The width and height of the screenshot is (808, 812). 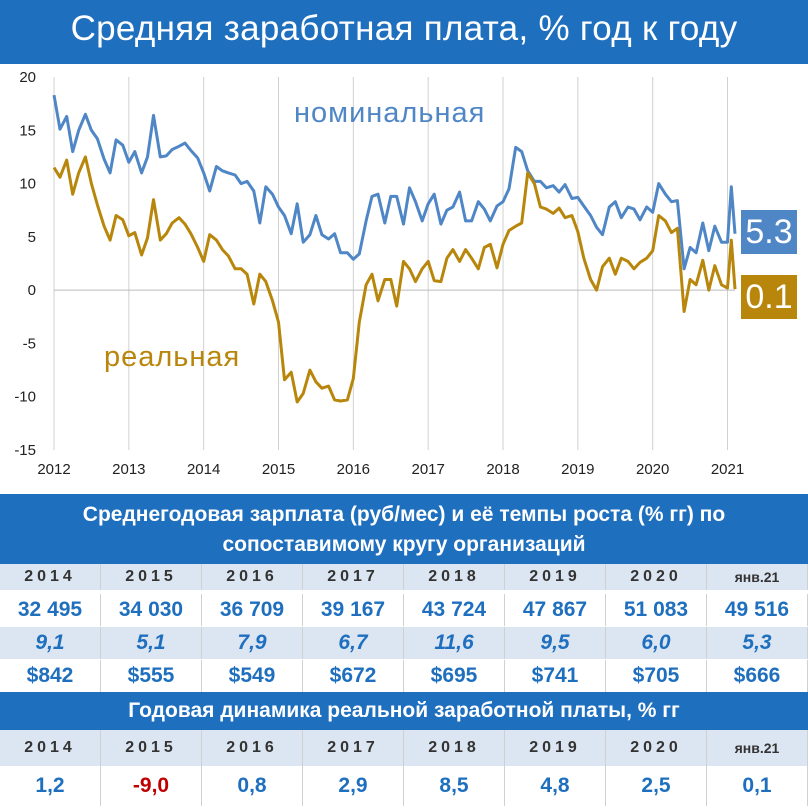 What do you see at coordinates (172, 357) in the screenshot?
I see `series-label-real: реальная` at bounding box center [172, 357].